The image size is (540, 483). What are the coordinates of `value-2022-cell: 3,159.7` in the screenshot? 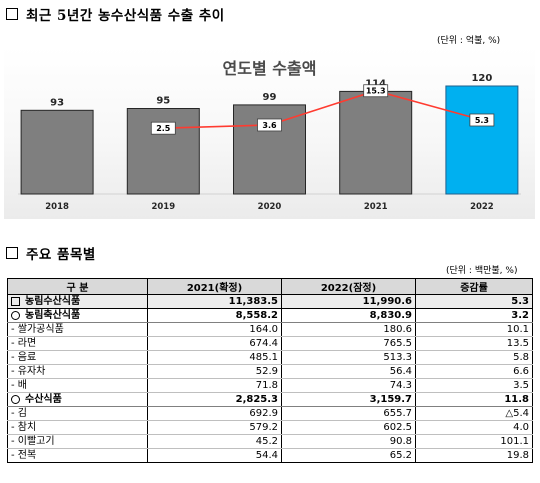 It's located at (348, 399).